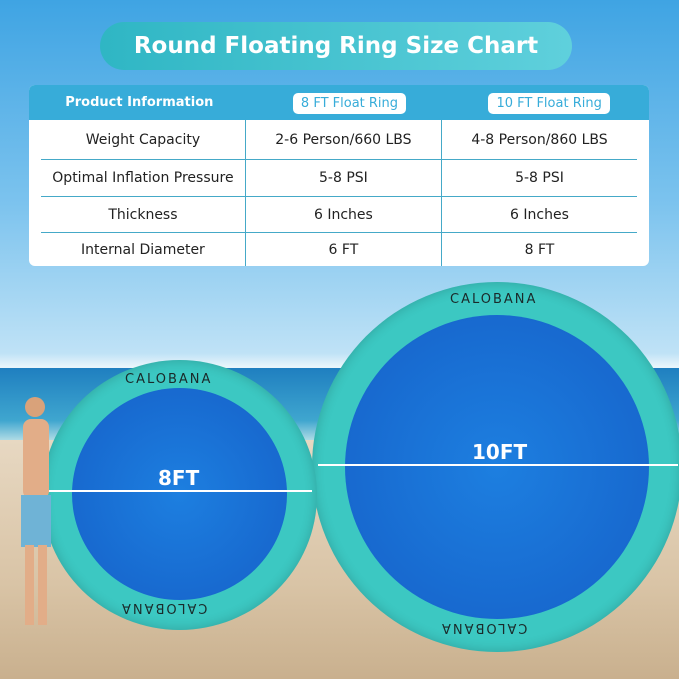 This screenshot has width=679, height=679. What do you see at coordinates (179, 494) in the screenshot?
I see `ring-8ft-pool` at bounding box center [179, 494].